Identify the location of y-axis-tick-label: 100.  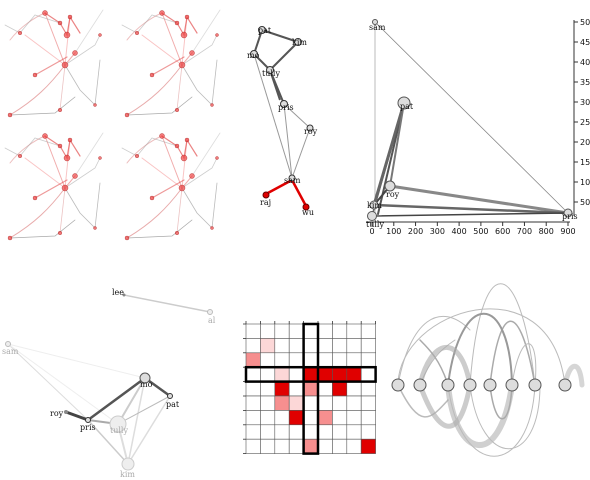
(585, 182).